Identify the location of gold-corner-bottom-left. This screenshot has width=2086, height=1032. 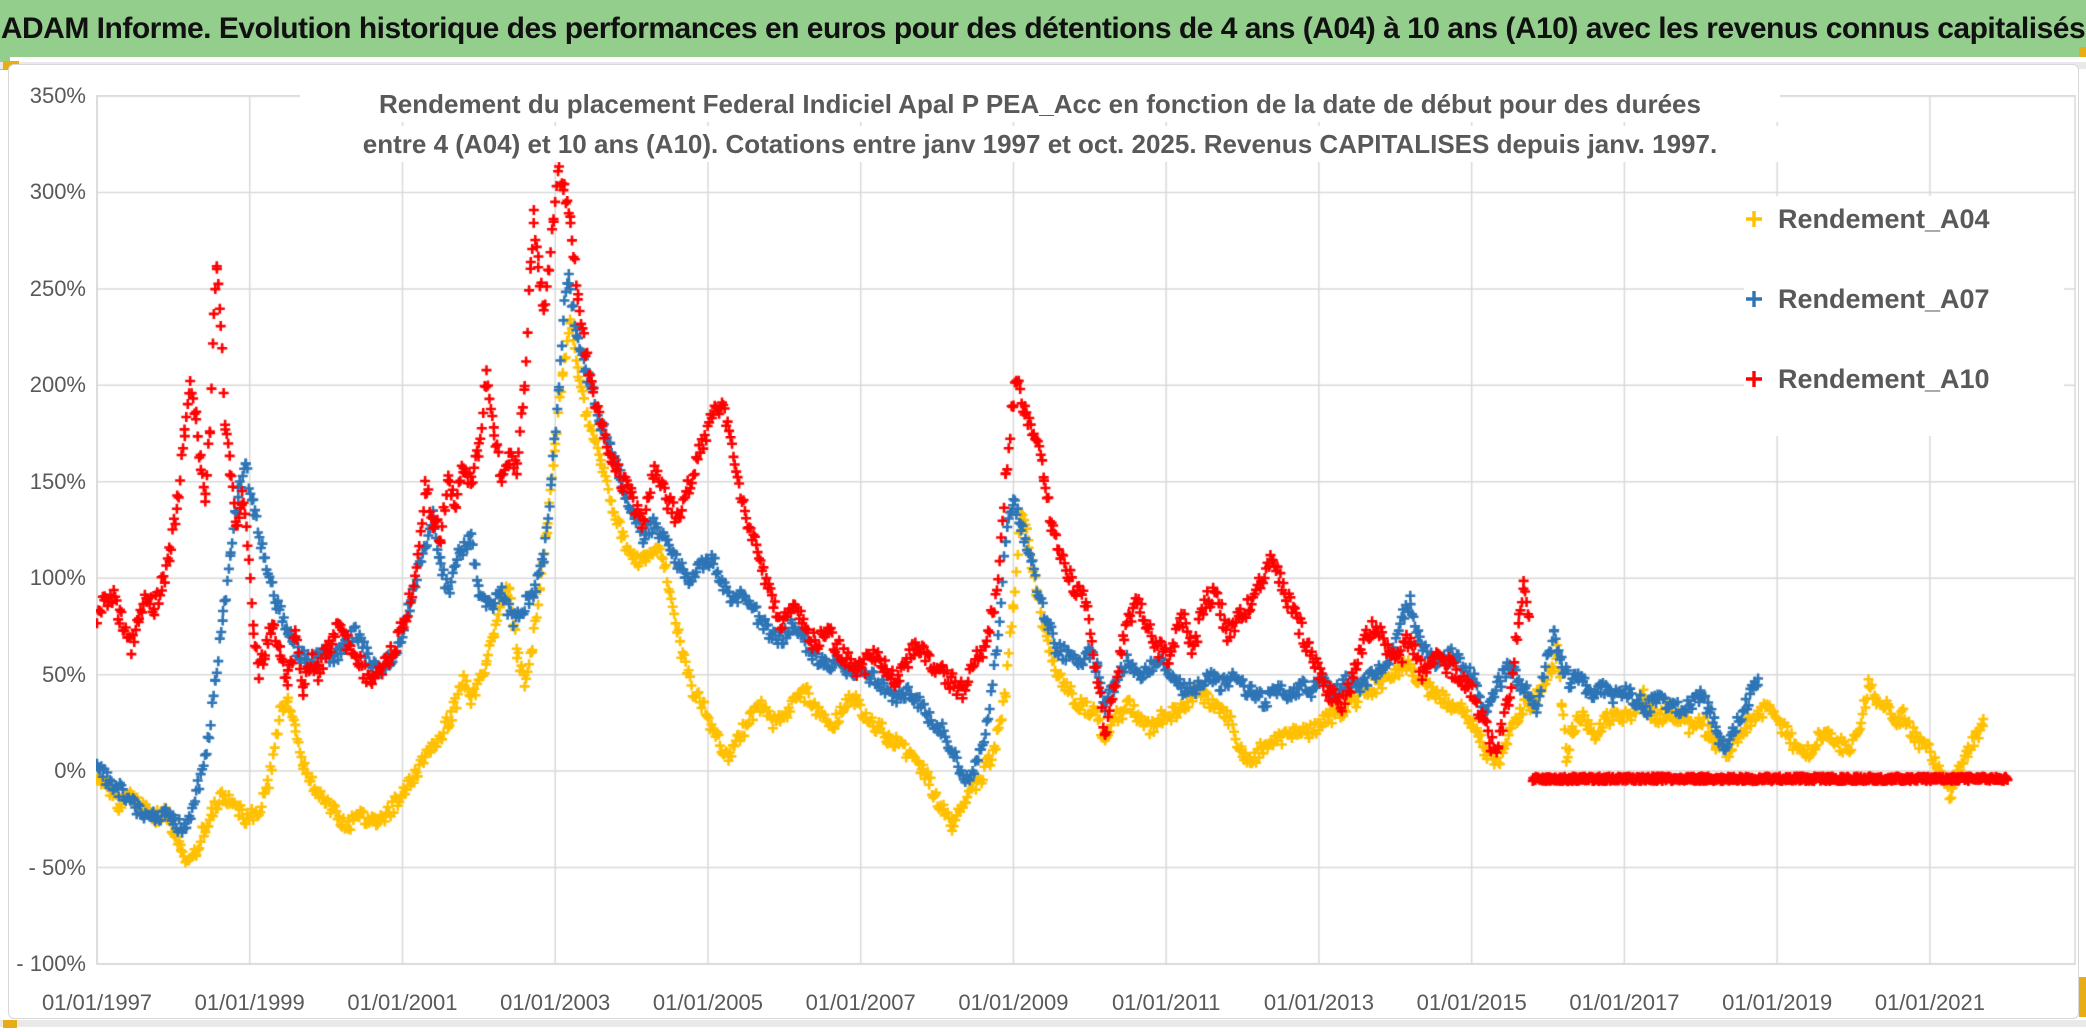
(10, 1024).